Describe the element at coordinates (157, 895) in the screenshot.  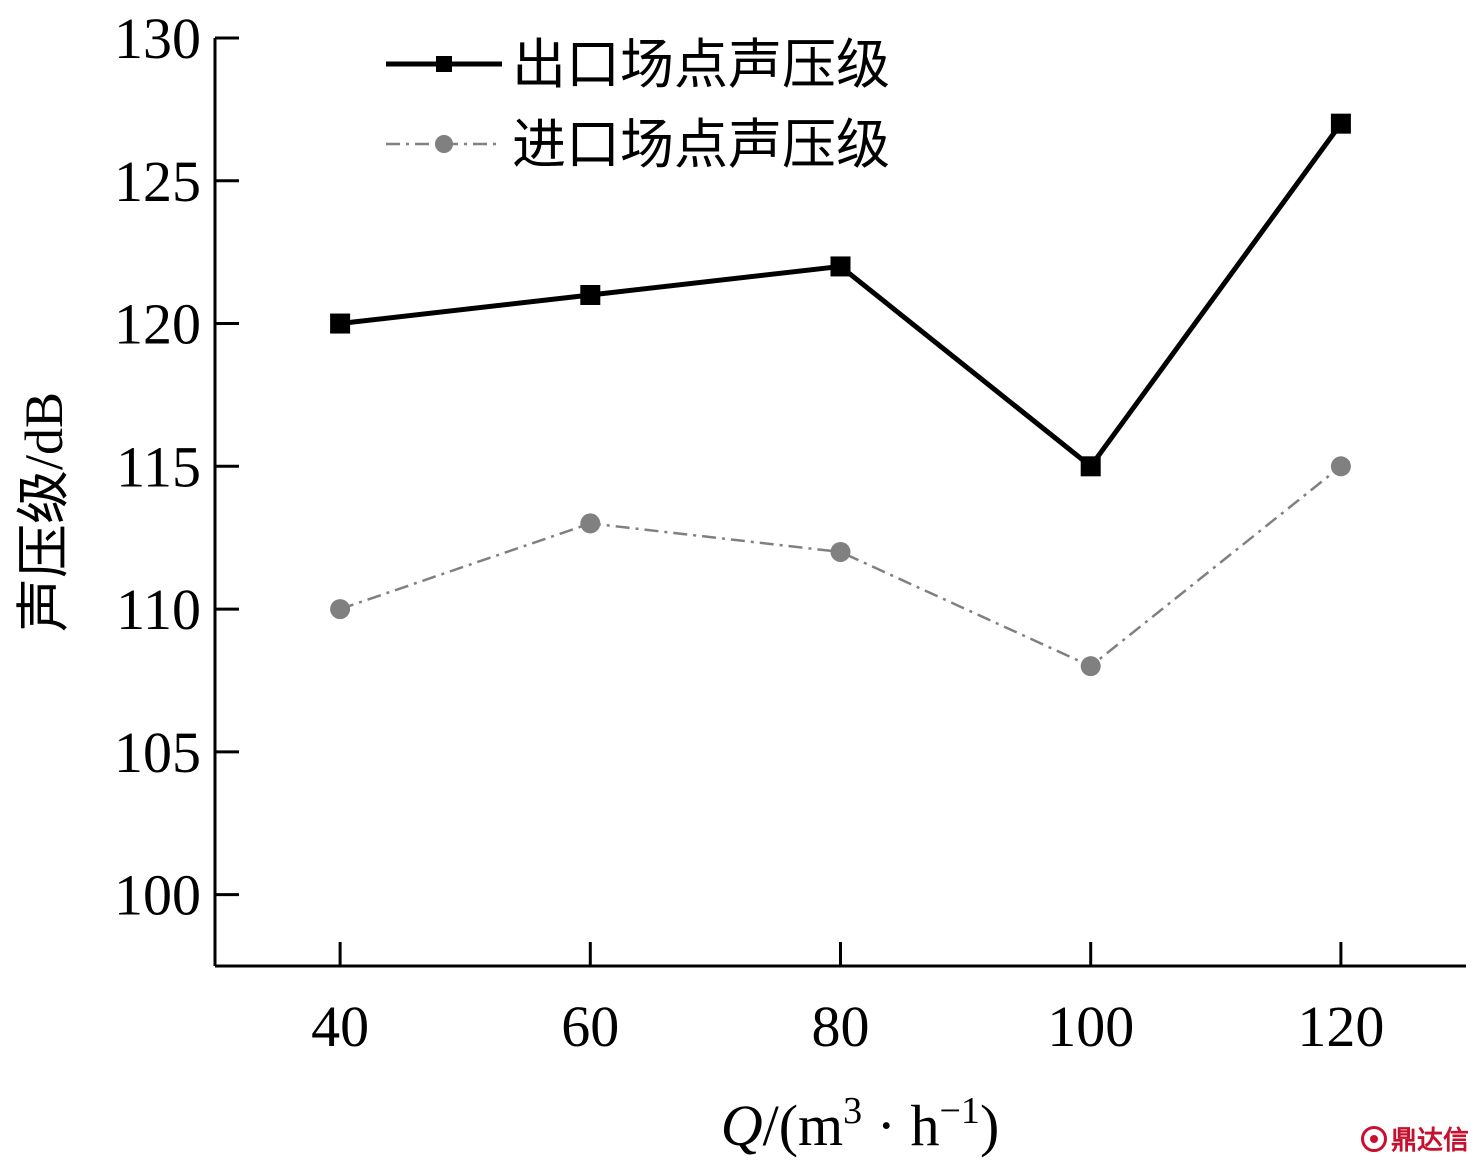
I see `y-tick-label-100: 100` at that location.